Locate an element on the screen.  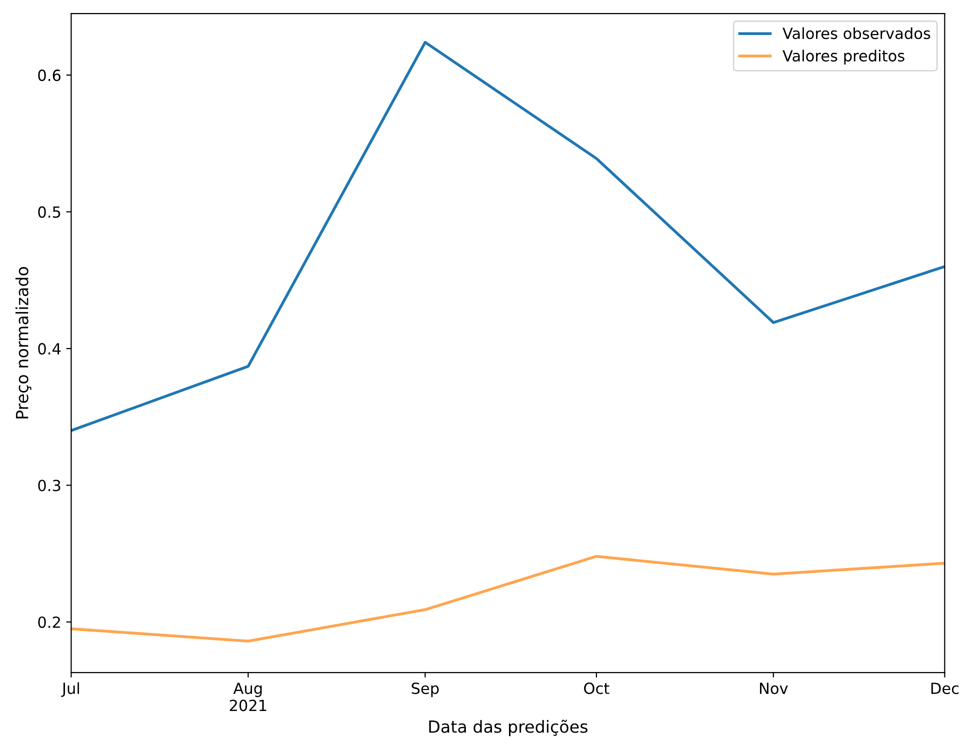
x-tick-label: Jul is located at coordinates (70, 689).